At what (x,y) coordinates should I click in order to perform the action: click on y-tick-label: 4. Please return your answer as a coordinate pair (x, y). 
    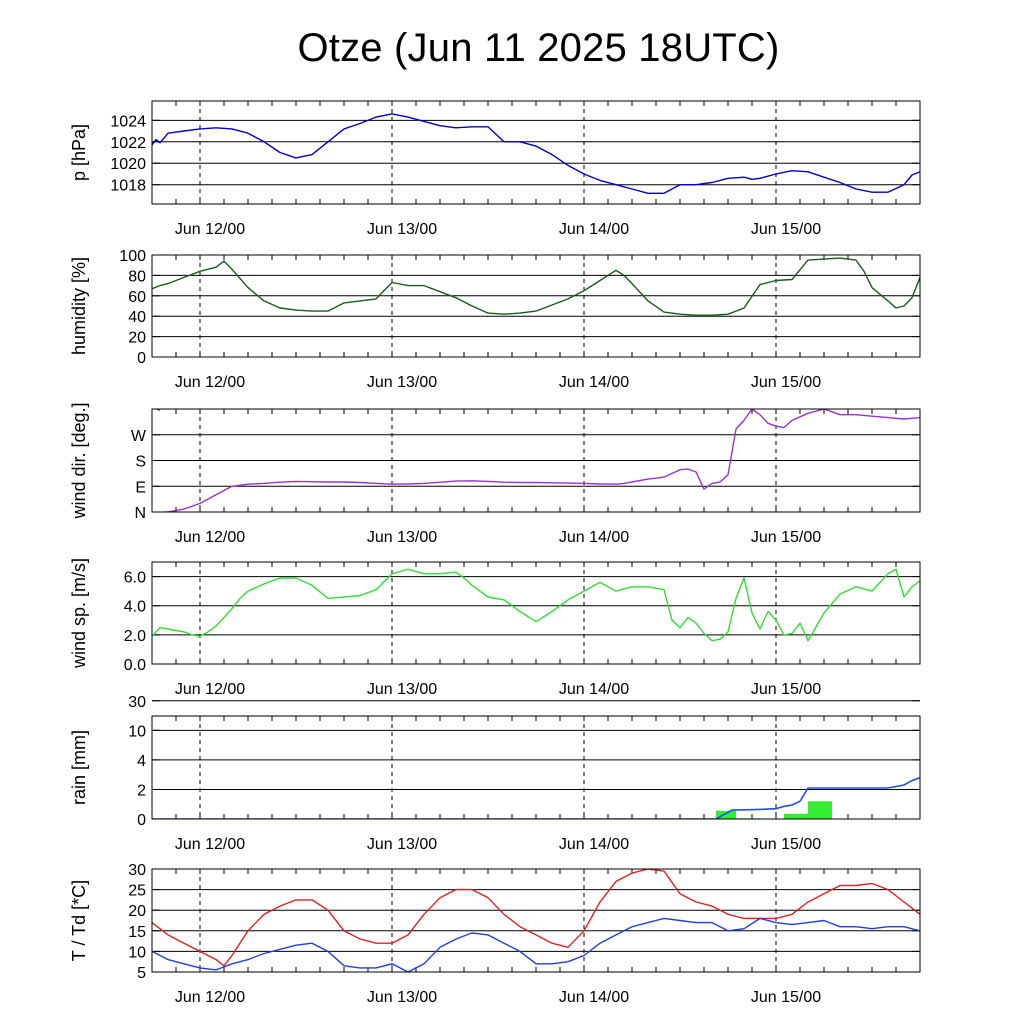
    Looking at the image, I should click on (141, 761).